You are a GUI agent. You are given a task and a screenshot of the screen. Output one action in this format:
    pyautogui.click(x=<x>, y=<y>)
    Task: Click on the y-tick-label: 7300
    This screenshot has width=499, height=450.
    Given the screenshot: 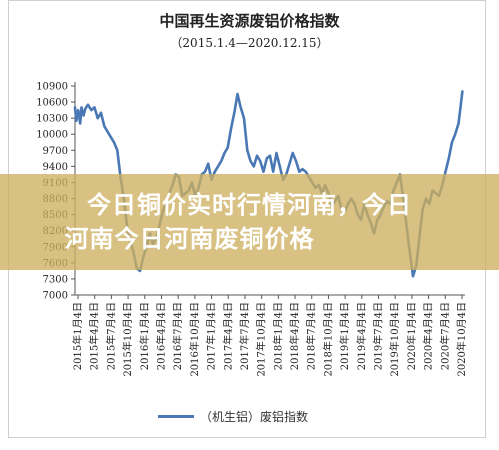 What is the action you would take?
    pyautogui.click(x=55, y=279)
    